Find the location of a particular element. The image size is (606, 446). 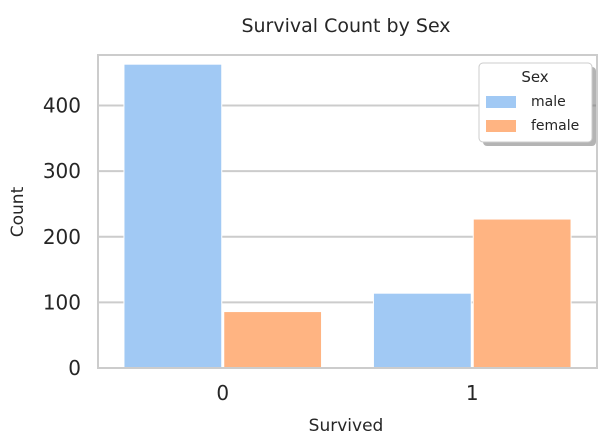

y-tick-label: 400 is located at coordinates (62, 106).